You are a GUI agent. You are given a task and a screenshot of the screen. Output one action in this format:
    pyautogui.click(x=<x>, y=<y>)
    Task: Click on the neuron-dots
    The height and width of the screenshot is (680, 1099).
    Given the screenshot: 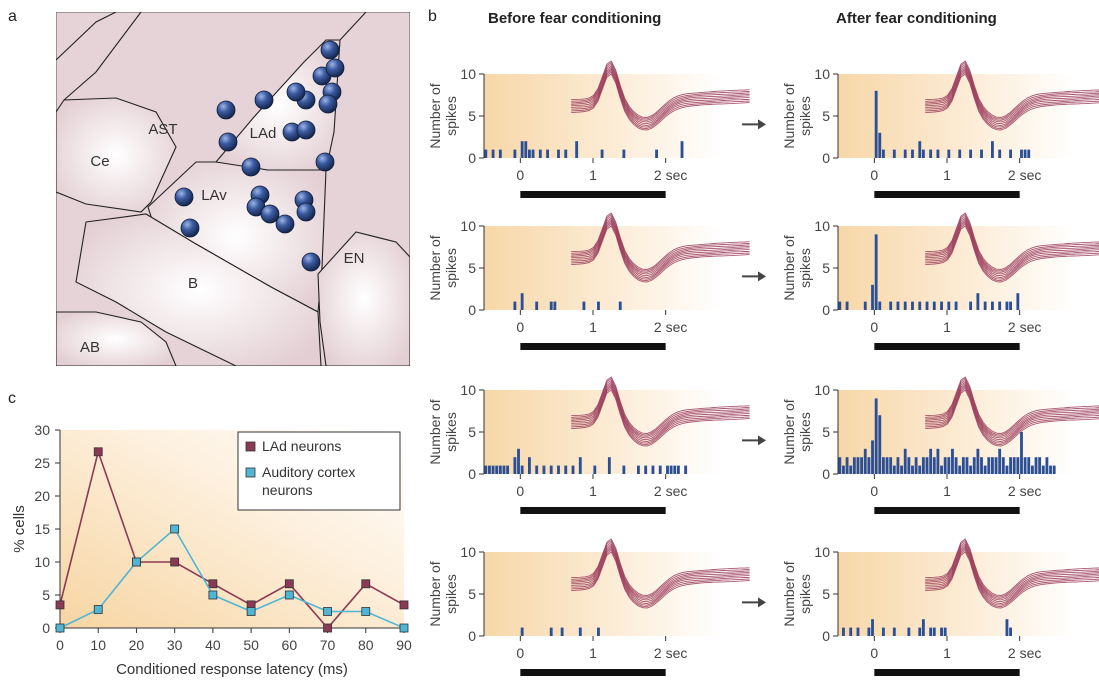 What is the action you would take?
    pyautogui.click(x=259, y=156)
    